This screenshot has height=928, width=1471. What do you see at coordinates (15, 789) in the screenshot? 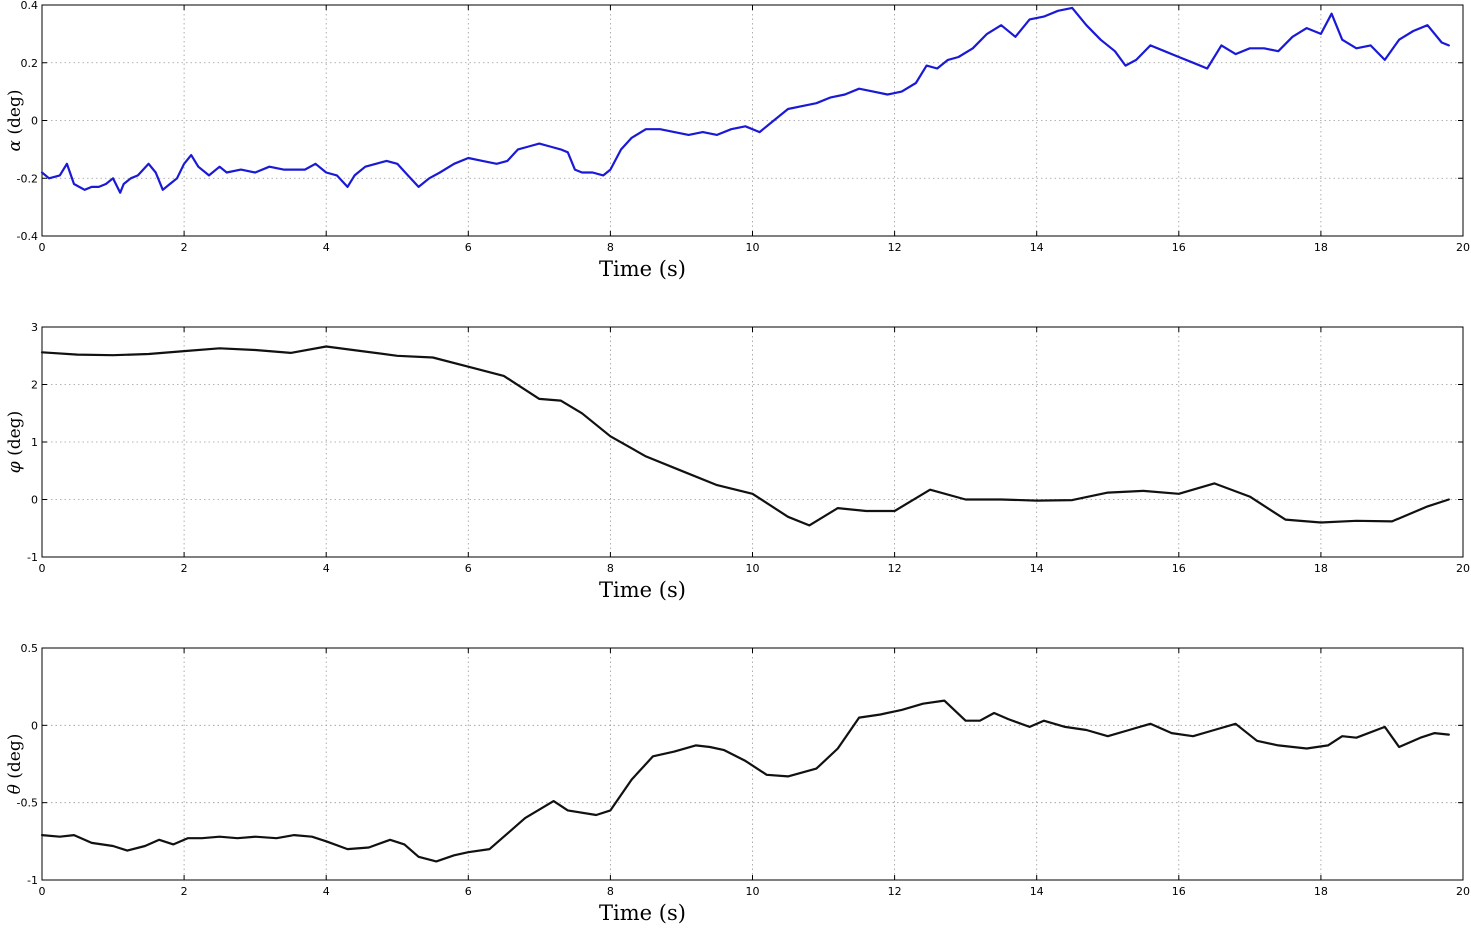
I see `y-axis-symbol: θ` at bounding box center [15, 789].